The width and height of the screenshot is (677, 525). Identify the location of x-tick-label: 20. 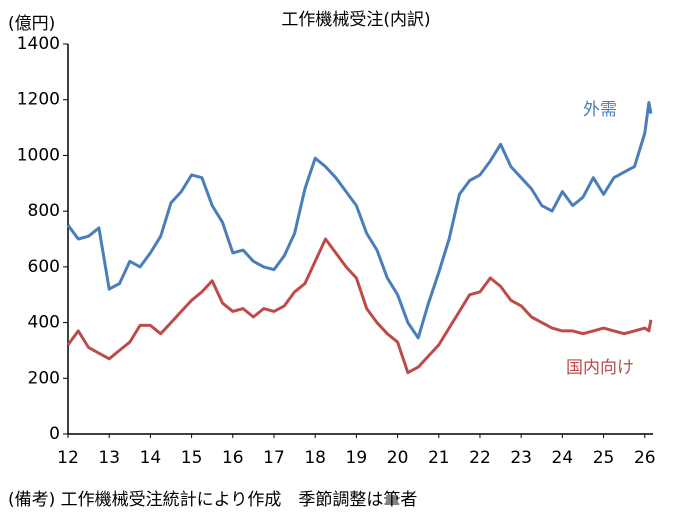
(398, 458).